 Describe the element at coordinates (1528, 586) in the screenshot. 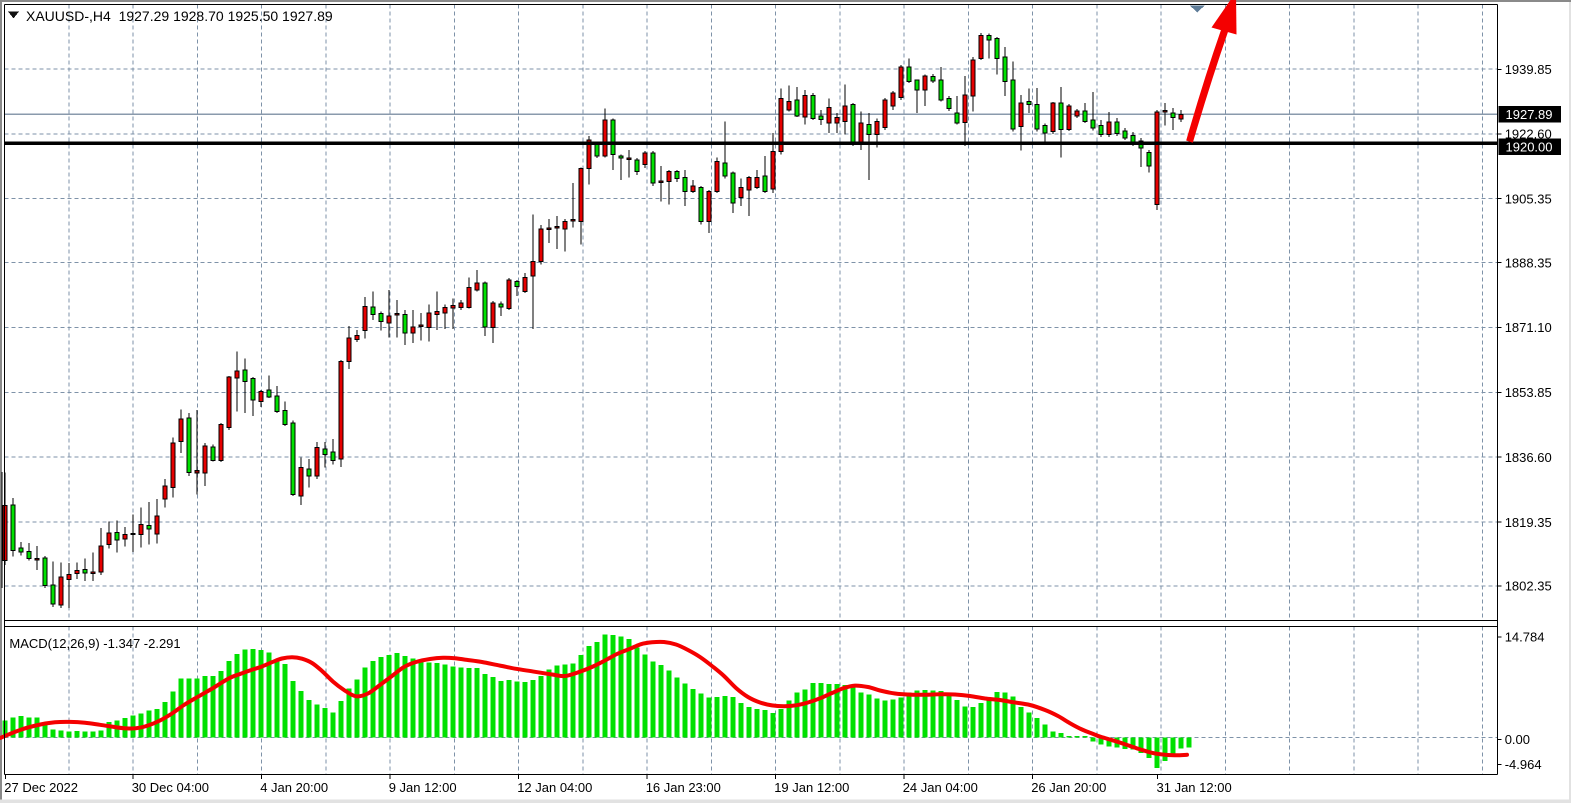

I see `svg-text: 1802.35` at that location.